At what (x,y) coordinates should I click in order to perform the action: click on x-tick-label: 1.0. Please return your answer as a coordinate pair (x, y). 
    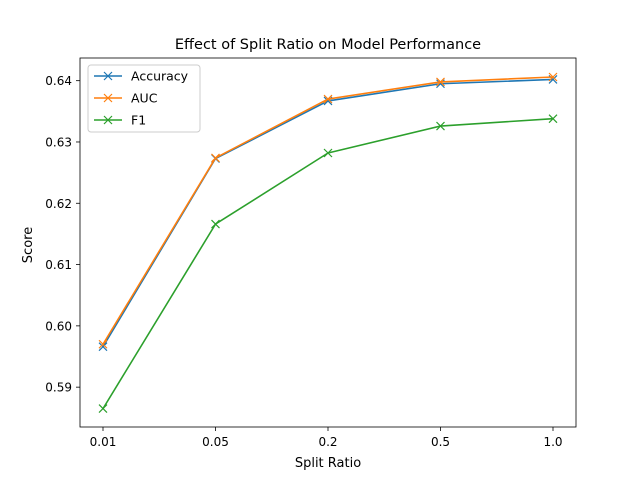
    Looking at the image, I should click on (552, 442).